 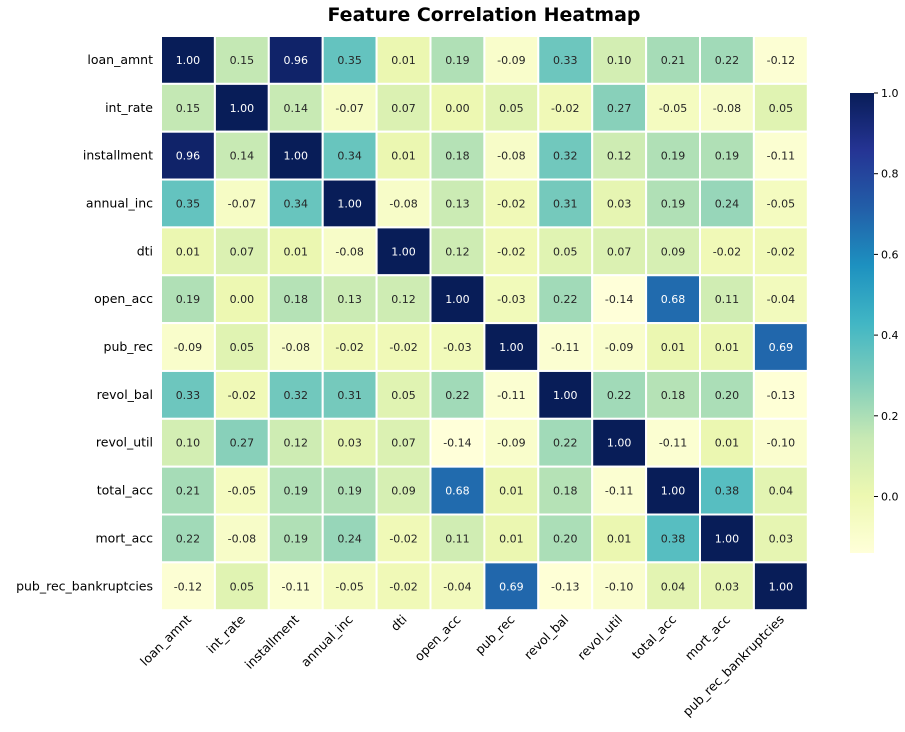 What do you see at coordinates (483, 15) in the screenshot?
I see `chart-title: Feature Correlation Heatmap` at bounding box center [483, 15].